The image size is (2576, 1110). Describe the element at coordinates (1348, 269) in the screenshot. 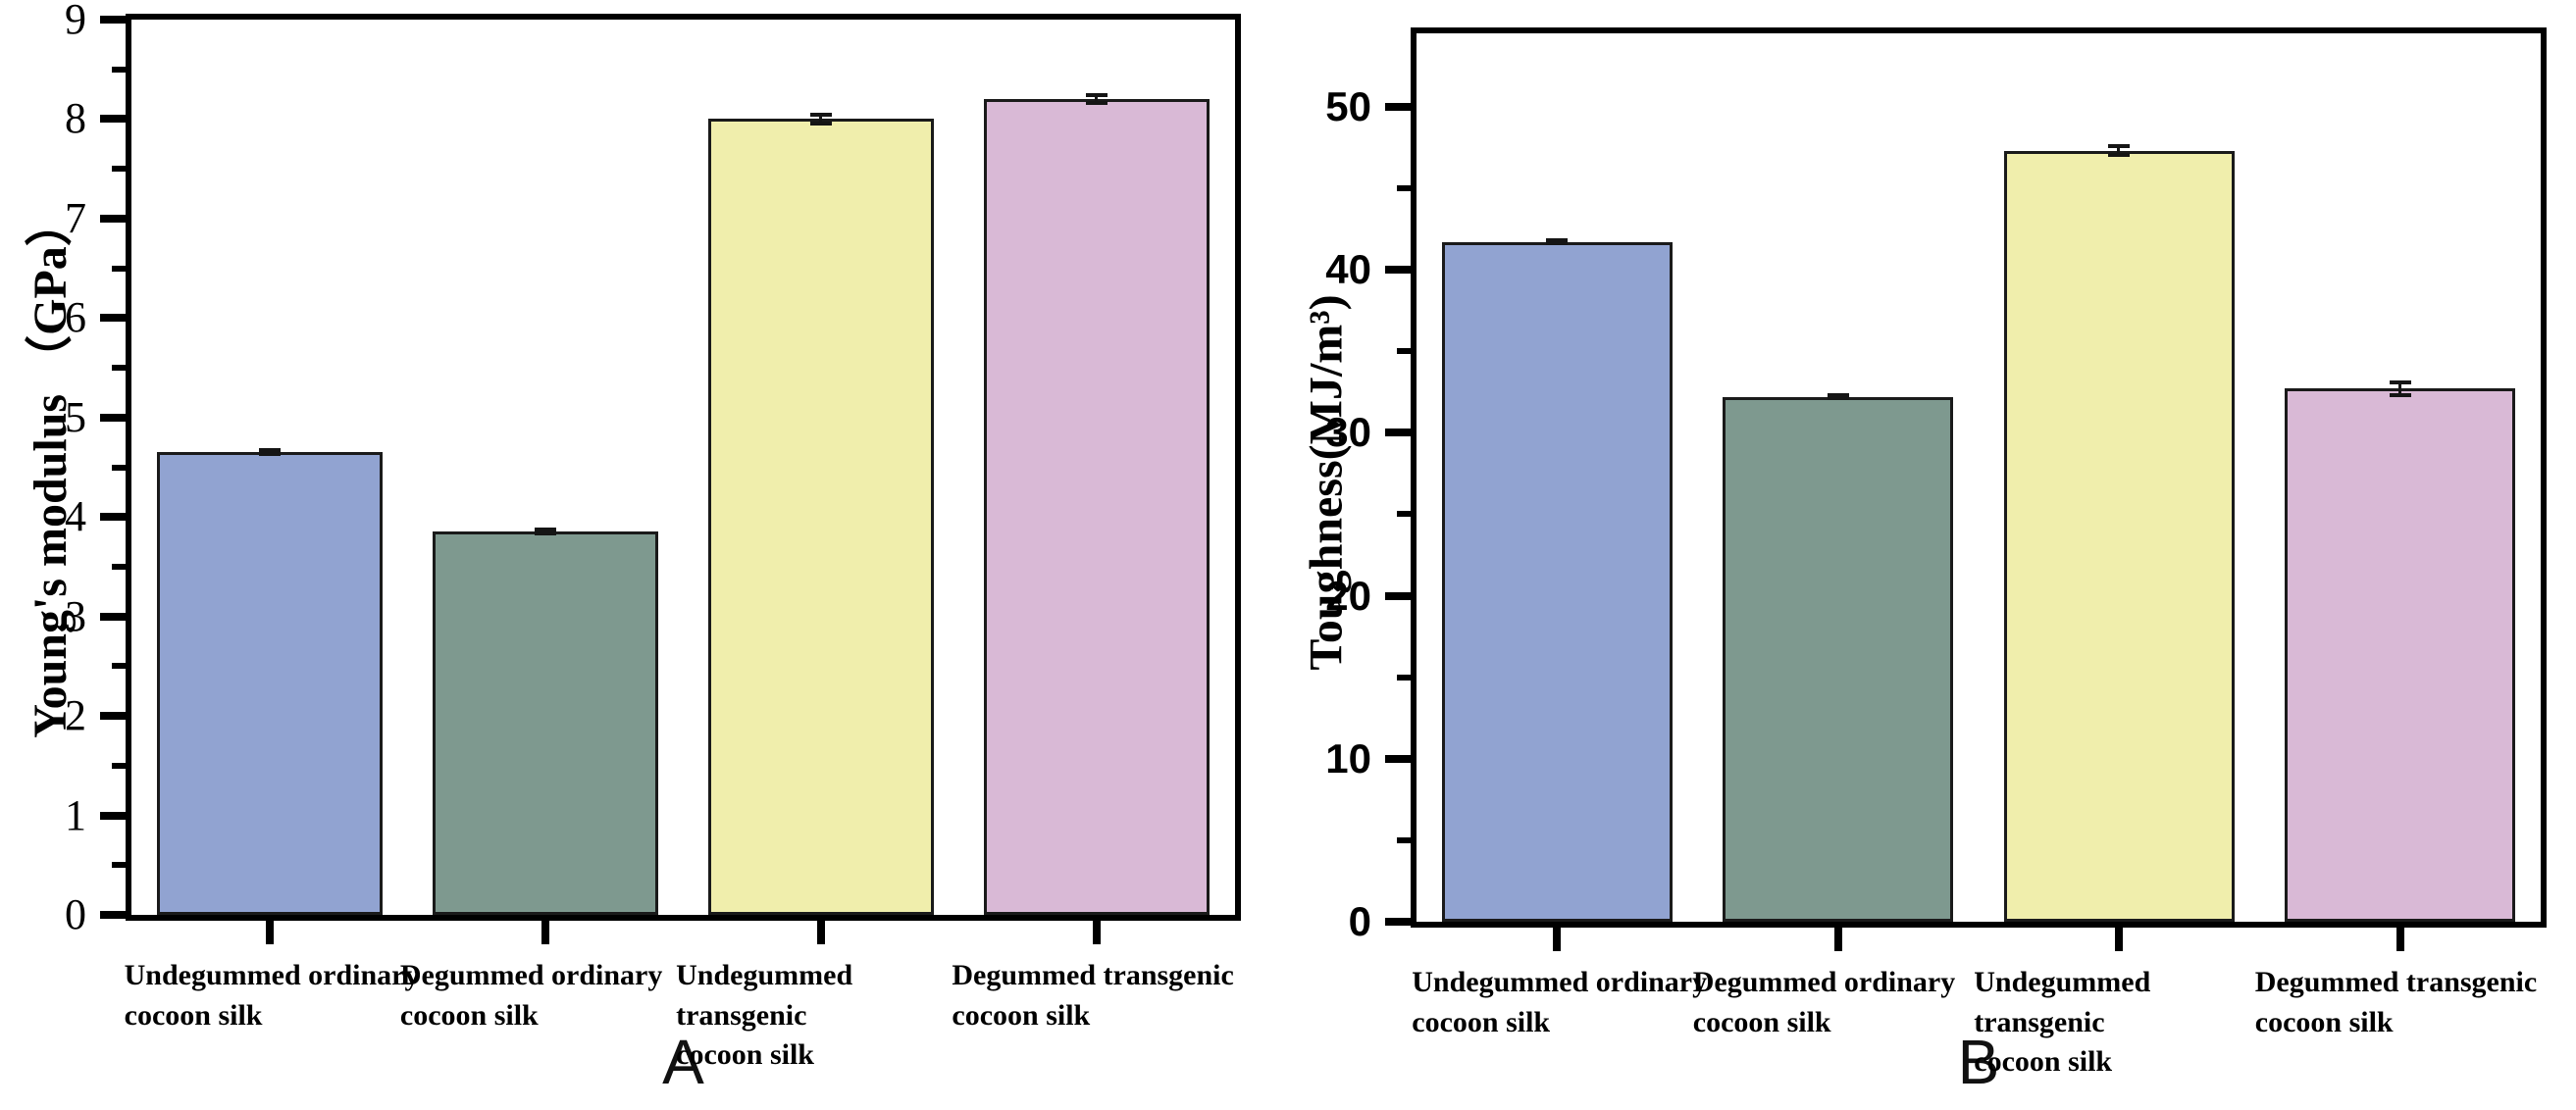

I see `y-axis-tick-label: 40` at that location.